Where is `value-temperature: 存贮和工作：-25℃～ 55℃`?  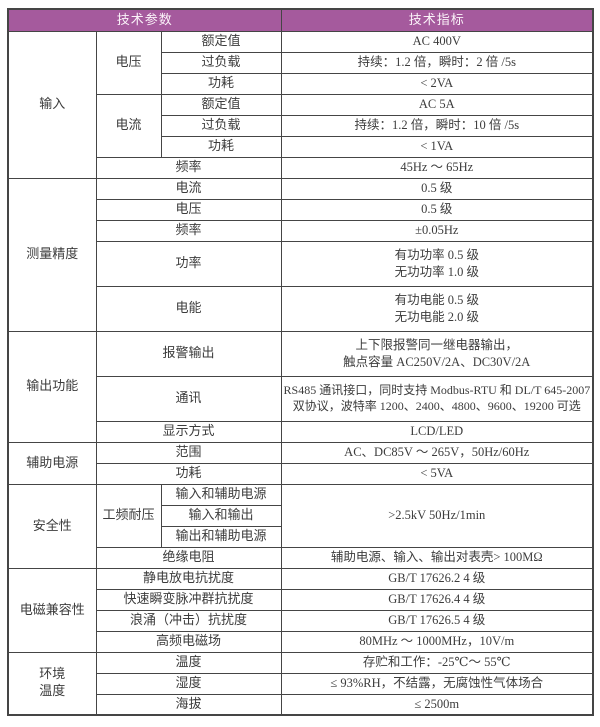 value-temperature: 存贮和工作：-25℃～ 55℃ is located at coordinates (437, 662).